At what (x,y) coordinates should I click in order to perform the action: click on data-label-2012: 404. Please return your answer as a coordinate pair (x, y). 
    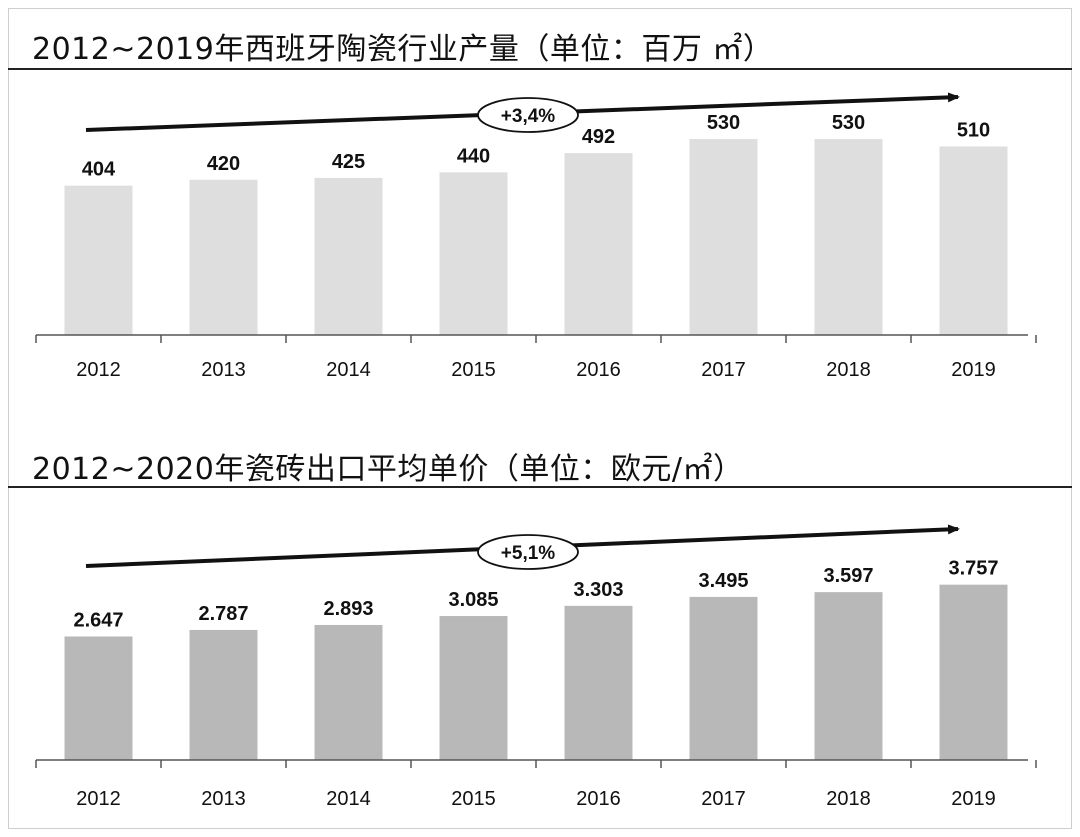
    Looking at the image, I should click on (99, 170).